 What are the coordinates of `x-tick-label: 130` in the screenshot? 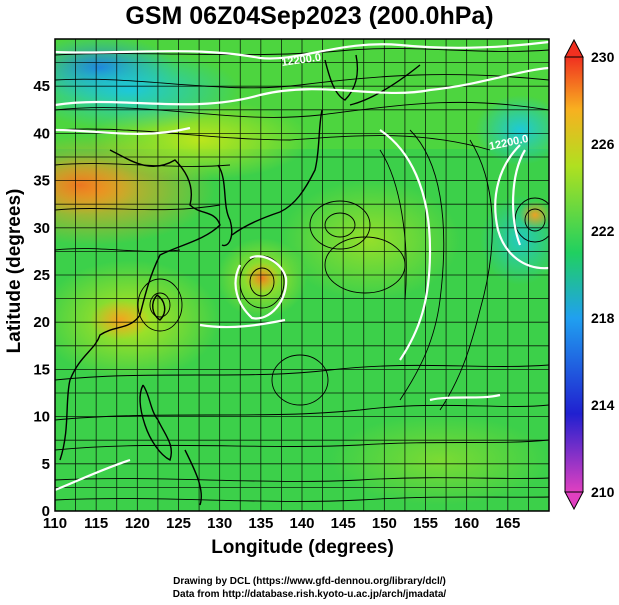 It's located at (219, 523).